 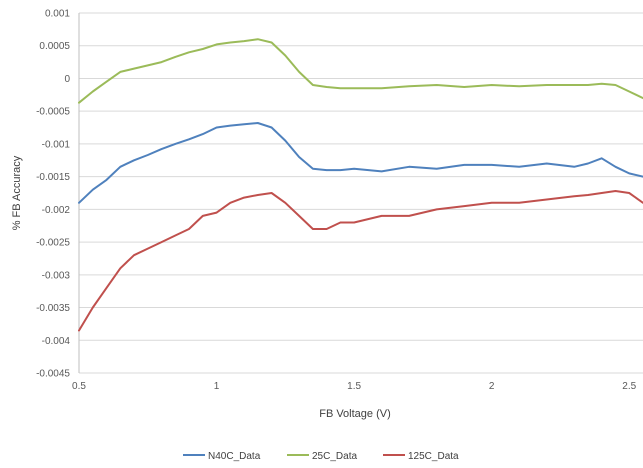 What do you see at coordinates (67, 79) in the screenshot?
I see `y-tick-label: 0` at bounding box center [67, 79].